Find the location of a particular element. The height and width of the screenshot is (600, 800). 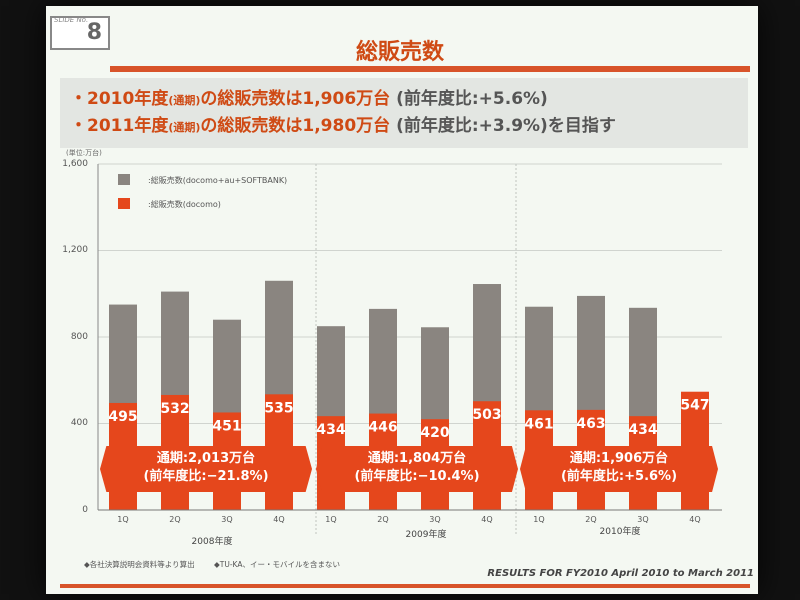

legend-label: :総販売数(docomo+au+SOFTBANK) is located at coordinates (218, 180).